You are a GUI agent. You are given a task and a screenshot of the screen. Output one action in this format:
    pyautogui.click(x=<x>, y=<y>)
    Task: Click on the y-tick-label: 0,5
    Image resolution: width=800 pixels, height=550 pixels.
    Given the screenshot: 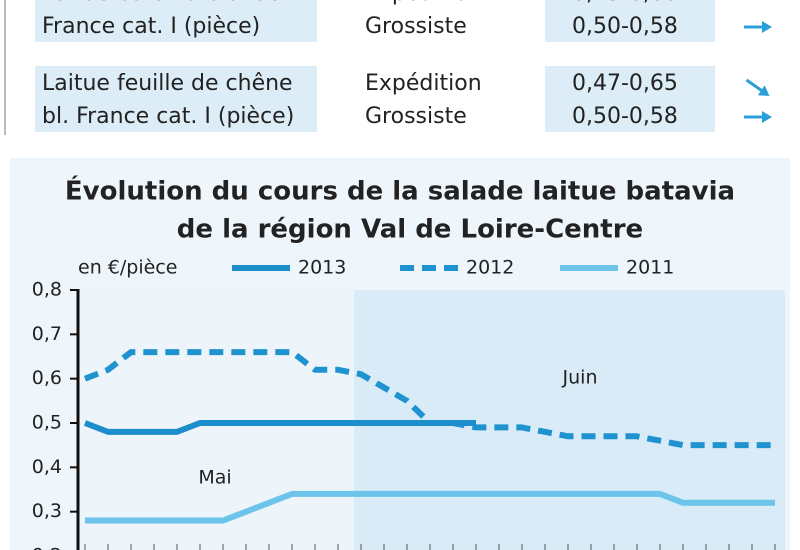 What is the action you would take?
    pyautogui.click(x=47, y=423)
    